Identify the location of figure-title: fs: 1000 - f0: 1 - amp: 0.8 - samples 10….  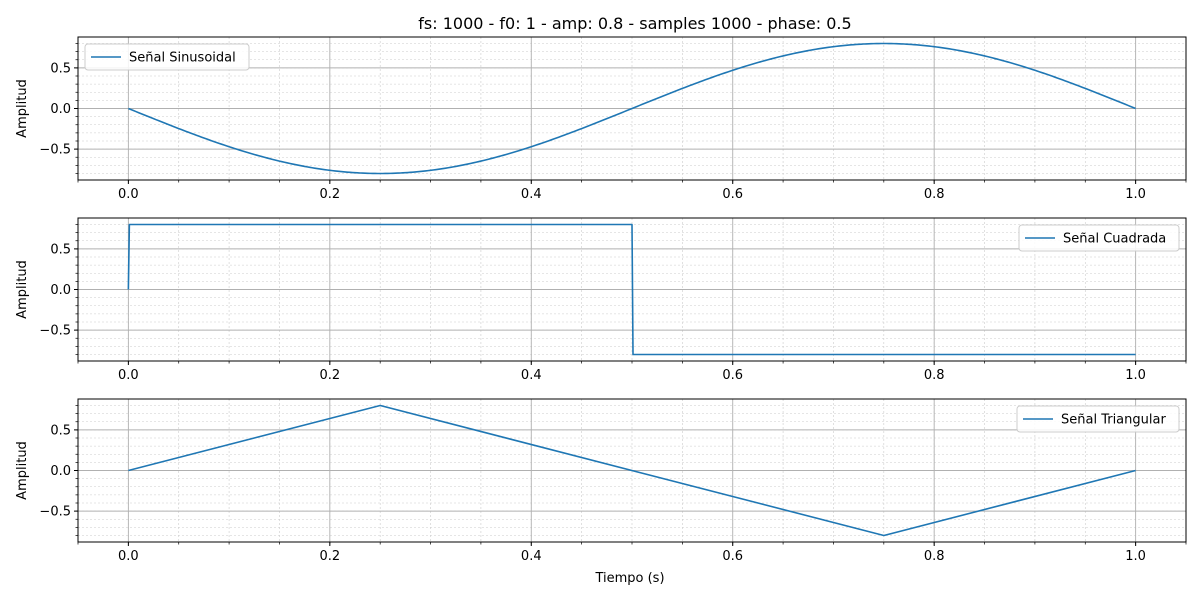
(634, 23).